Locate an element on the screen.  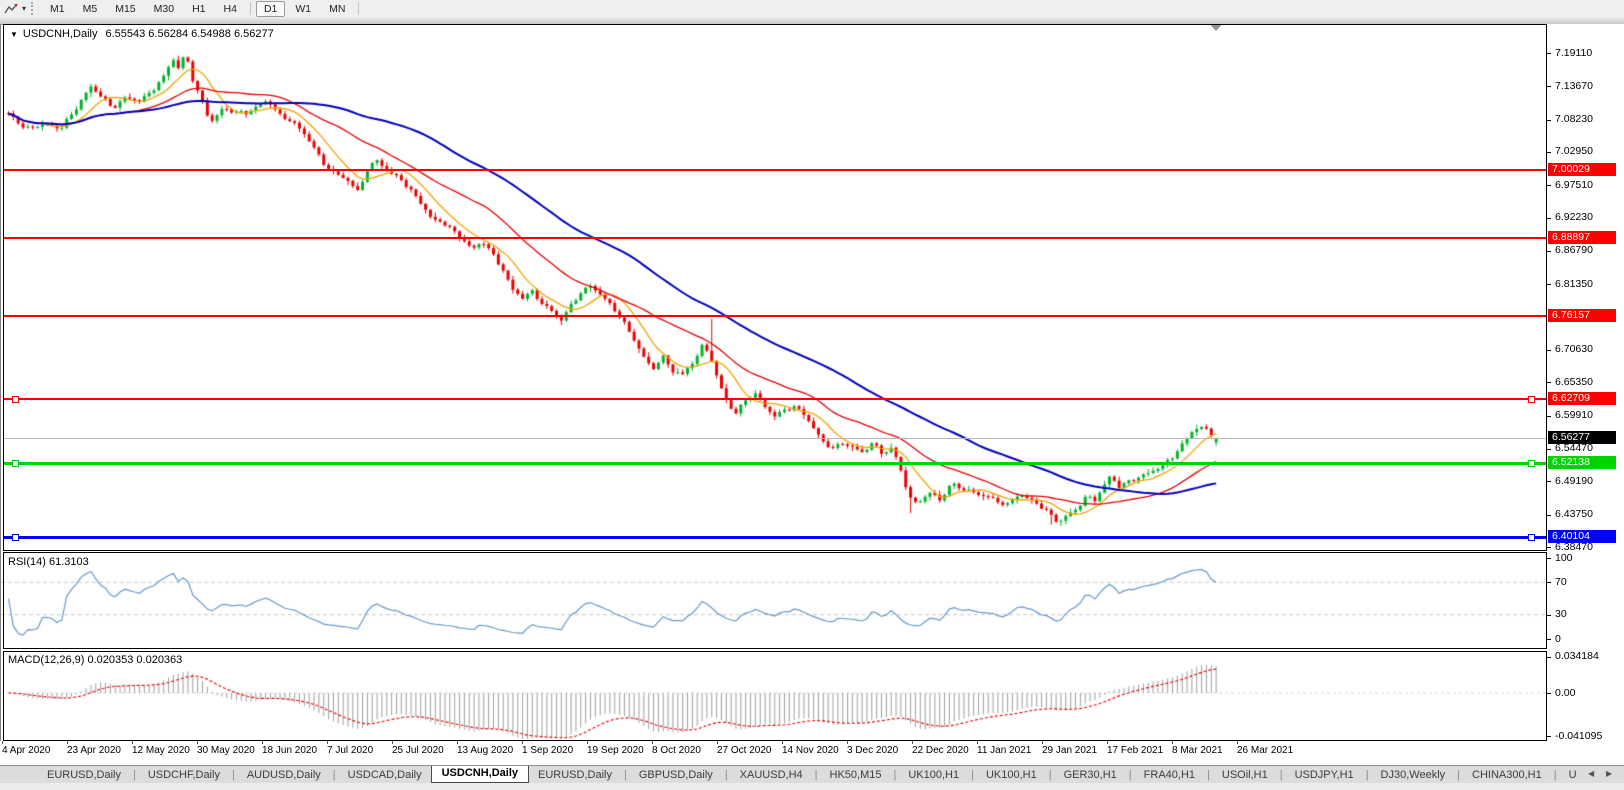
timeframe-button-H1: H1 is located at coordinates (199, 8).